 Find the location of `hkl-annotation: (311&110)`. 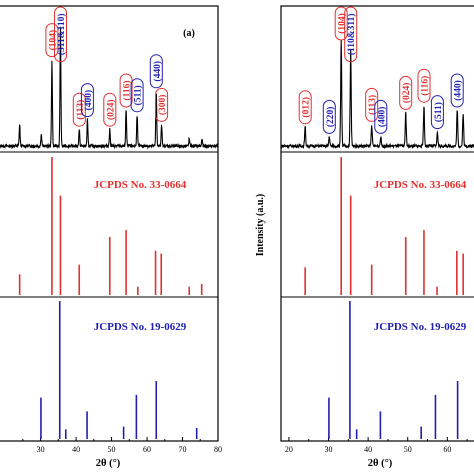

hkl-annotation: (311&110) is located at coordinates (60, 34).